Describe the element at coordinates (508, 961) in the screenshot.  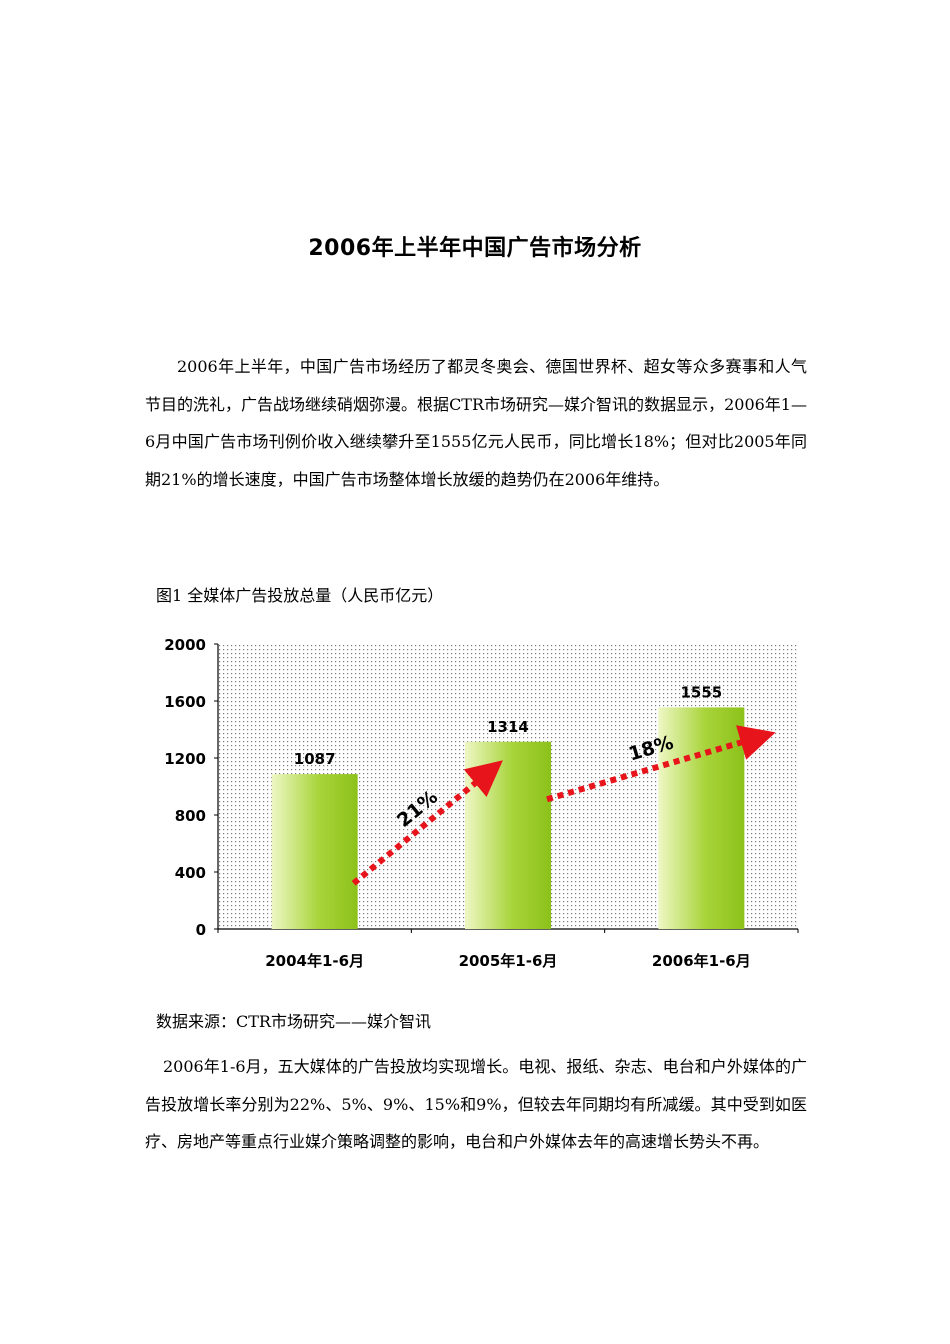
I see `x-category-label: 2005年1-6月` at that location.